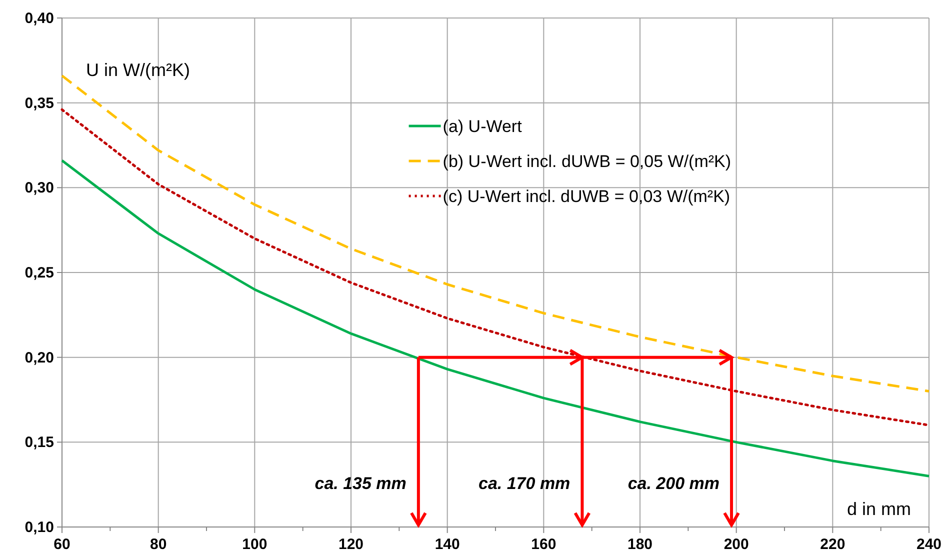 Image resolution: width=945 pixels, height=560 pixels. What do you see at coordinates (586, 196) in the screenshot?
I see `legend-label: (c) U-Wert incl. dUWB = 0,03 W/(m²K)` at bounding box center [586, 196].